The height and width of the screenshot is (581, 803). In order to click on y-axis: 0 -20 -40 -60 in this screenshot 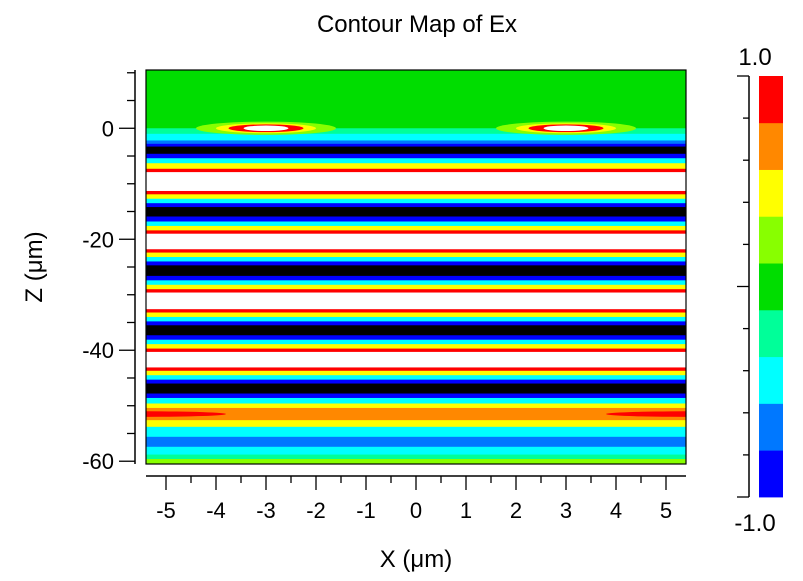, I will do `click(109, 272)`.